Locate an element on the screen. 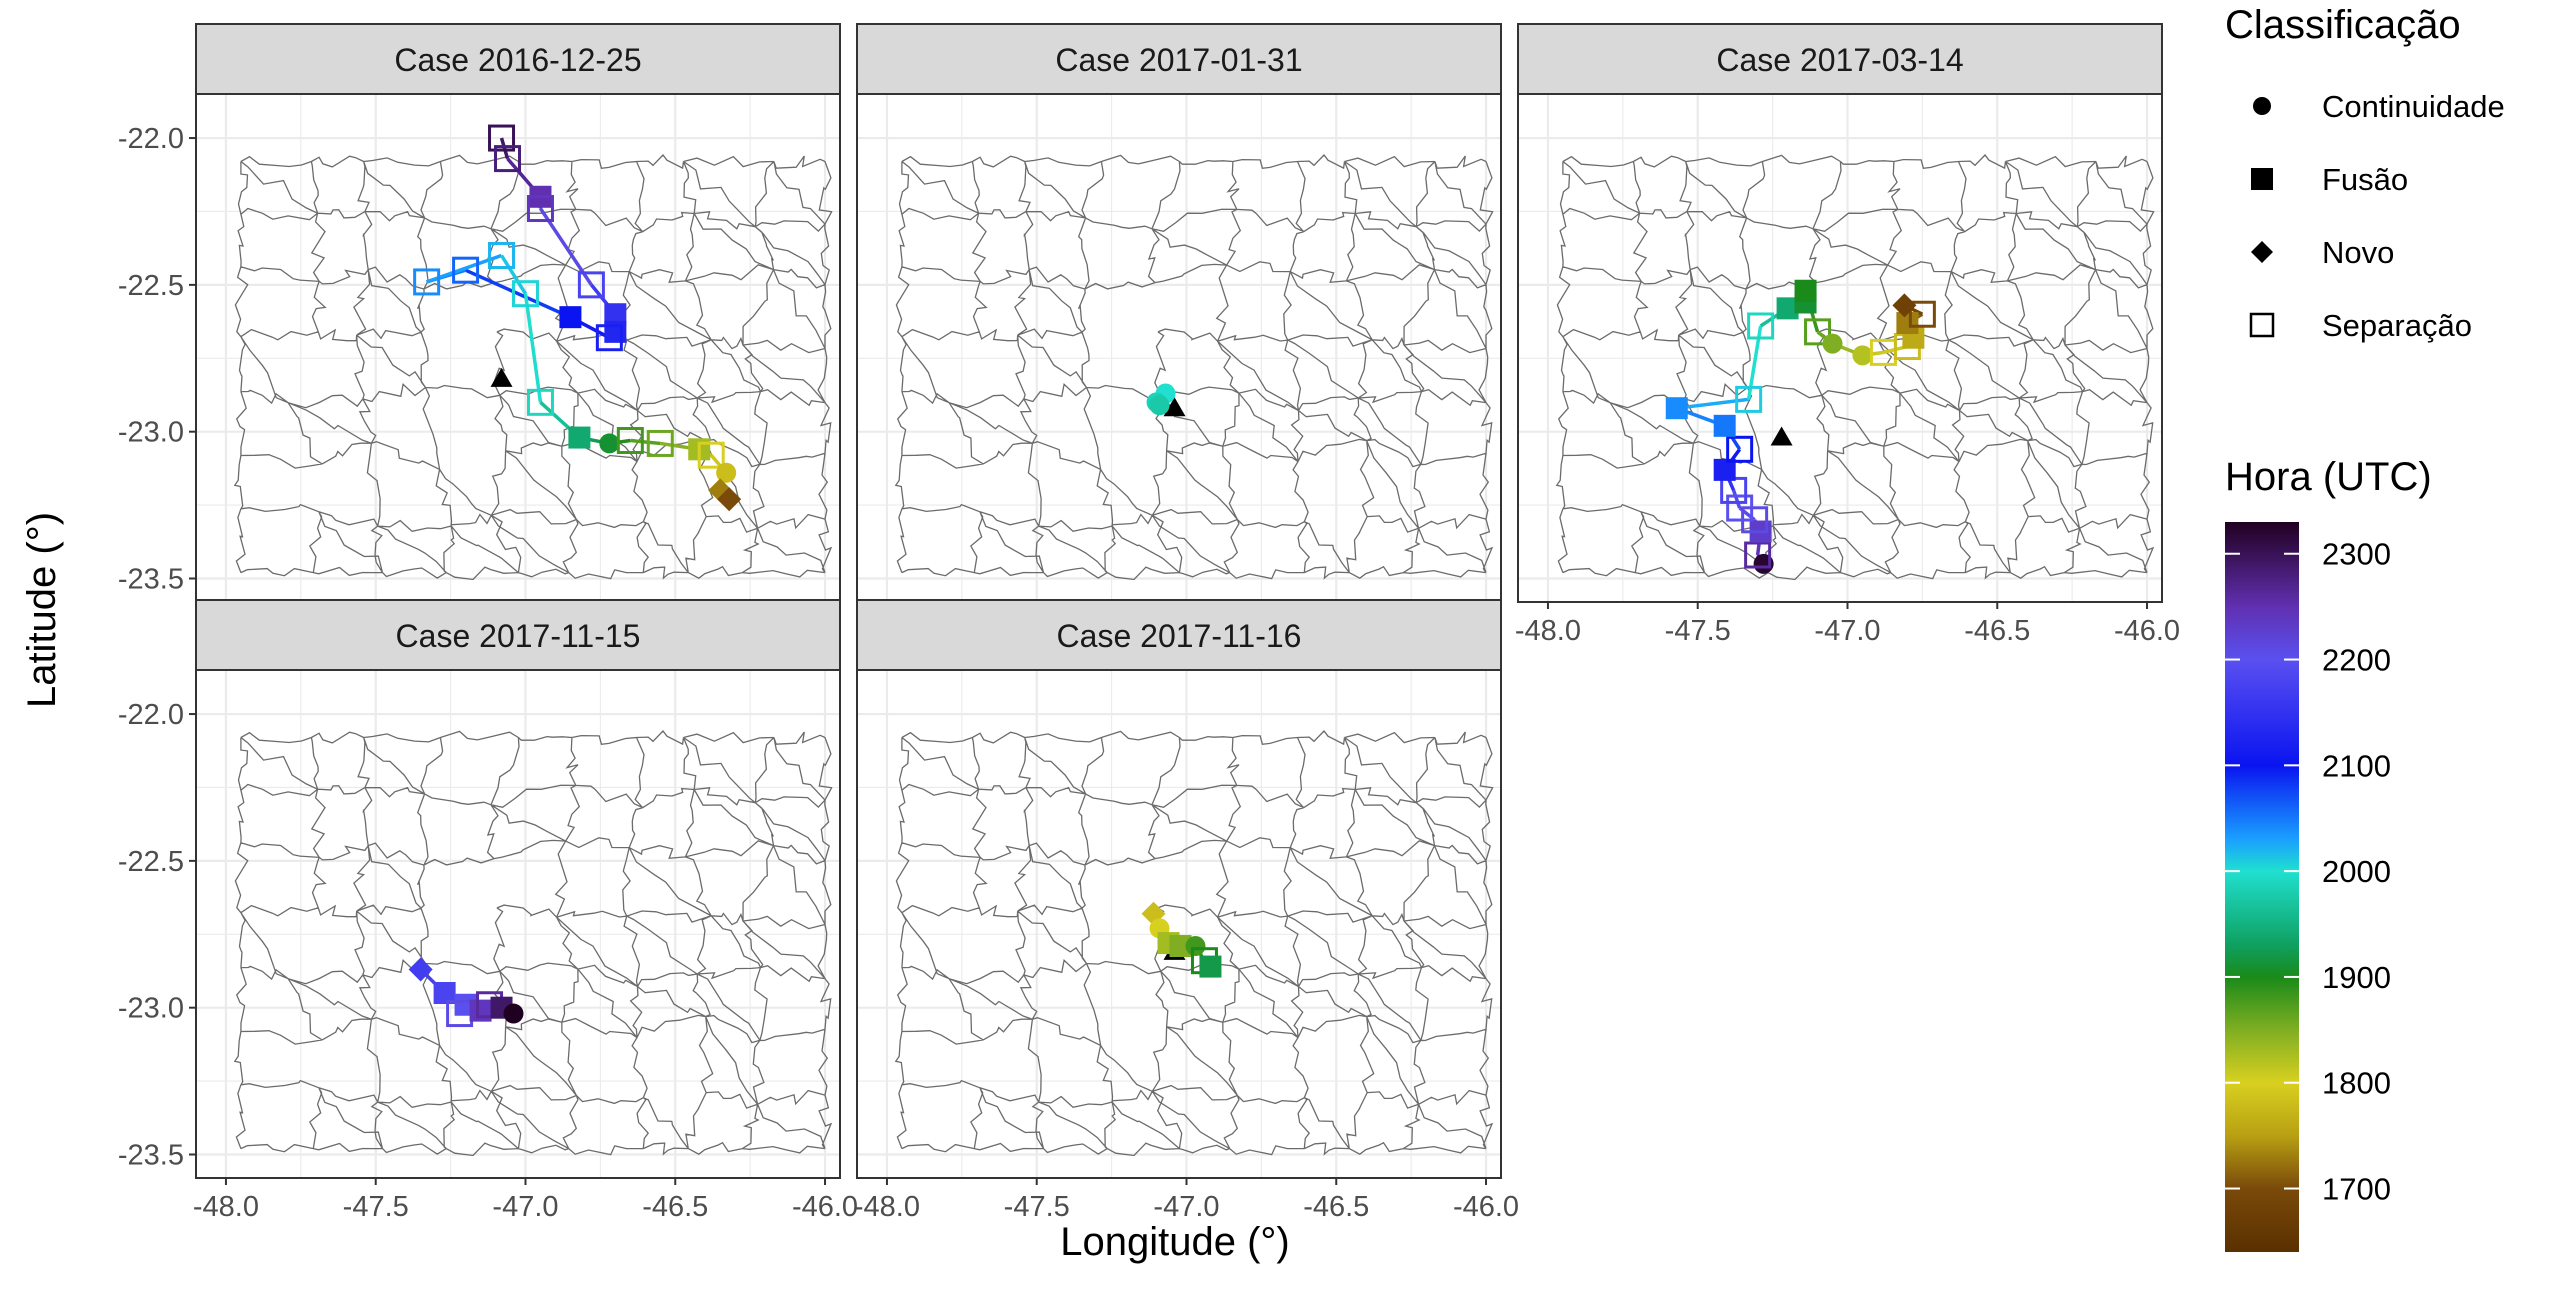  shape-legend-label: Fusão is located at coordinates (2365, 179).